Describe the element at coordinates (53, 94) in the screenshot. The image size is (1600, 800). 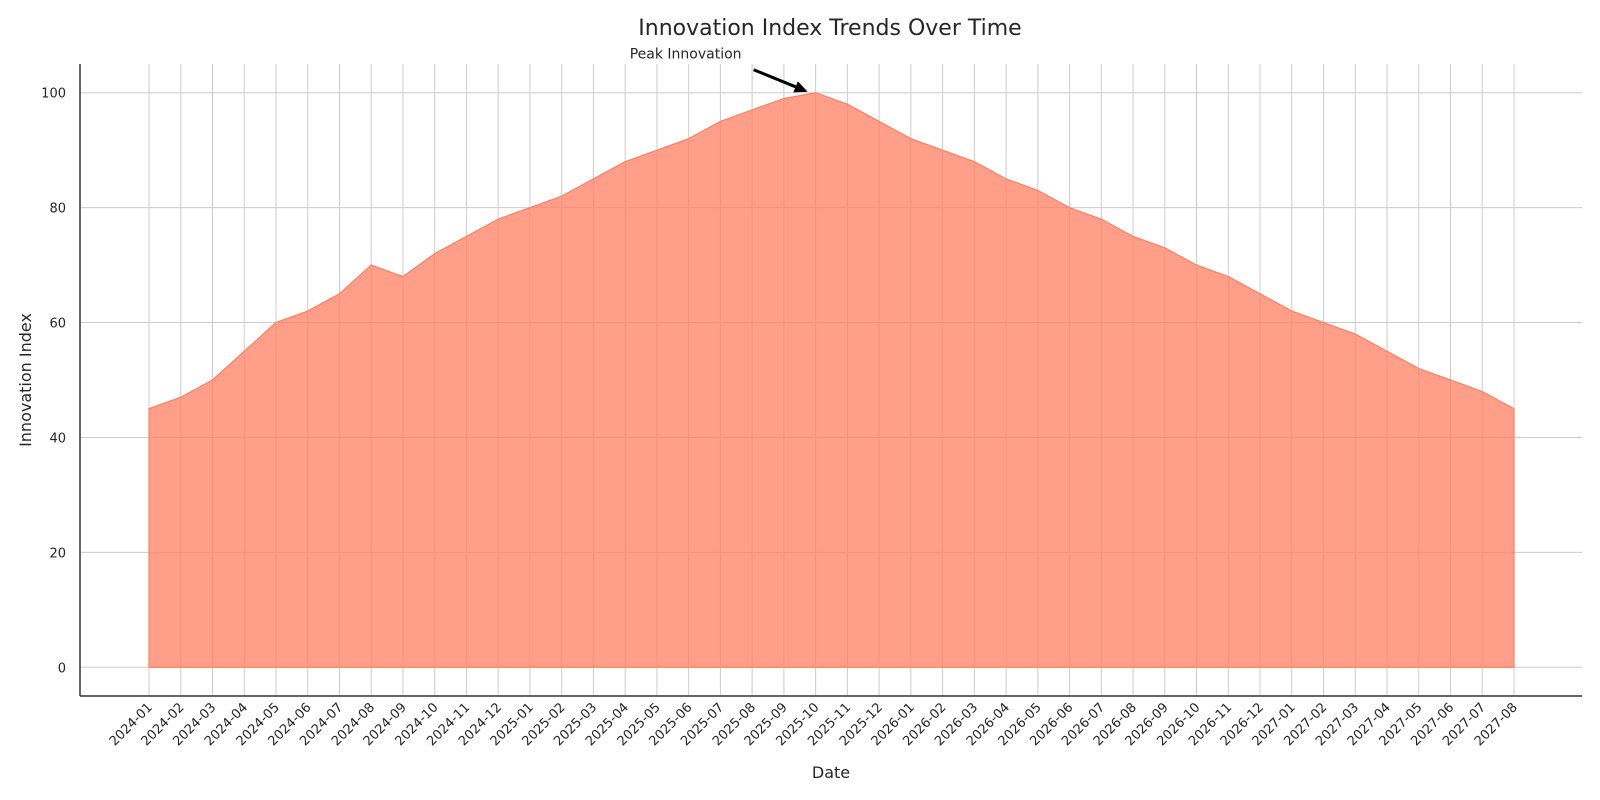
I see `y-tick-label: 100` at that location.